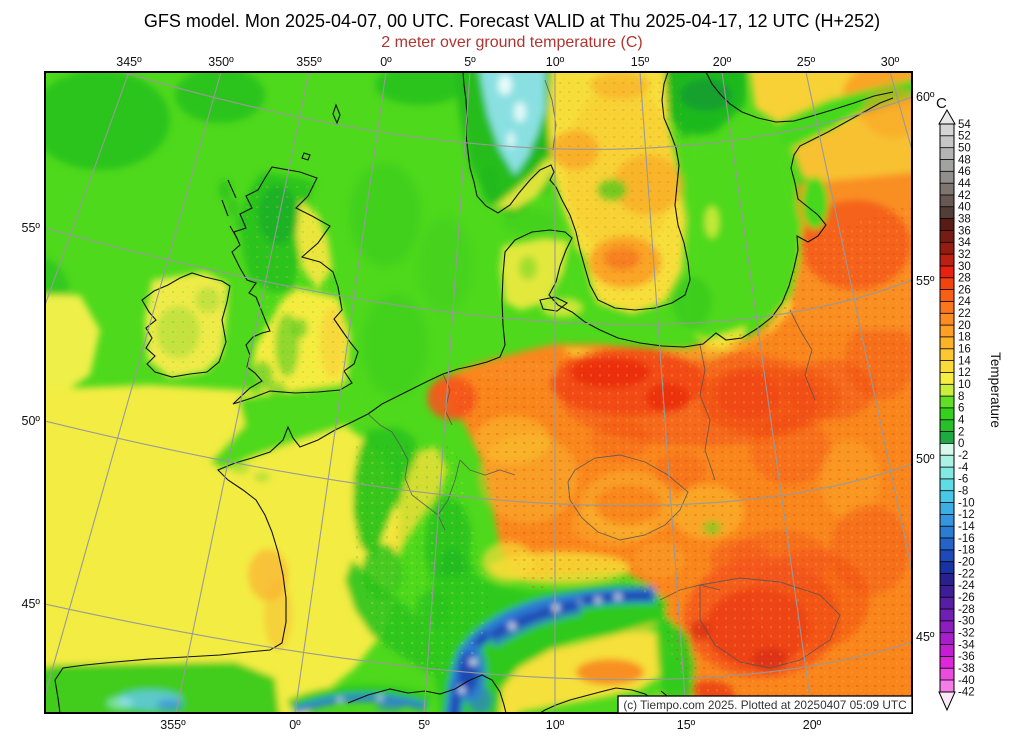  What do you see at coordinates (964, 267) in the screenshot?
I see `svg-text: 30` at bounding box center [964, 267].